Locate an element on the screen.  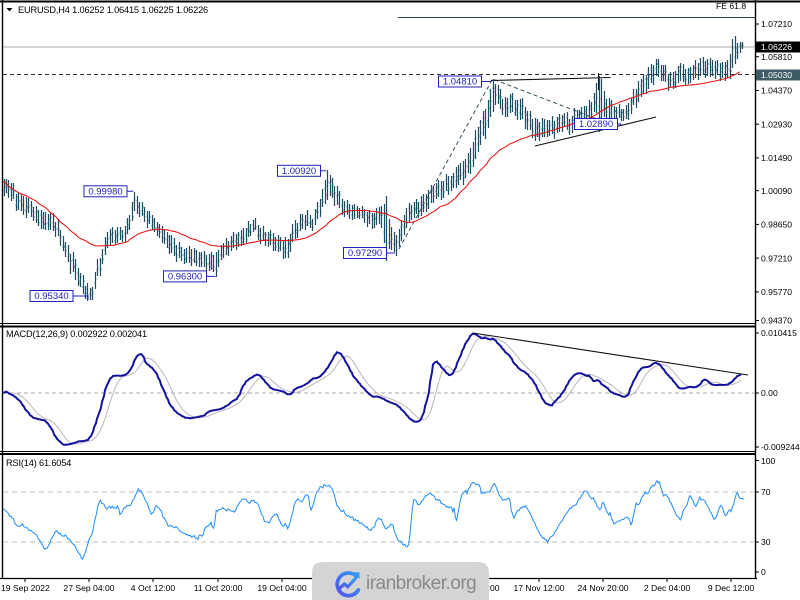
svg-text: 1.02890 is located at coordinates (596, 124).